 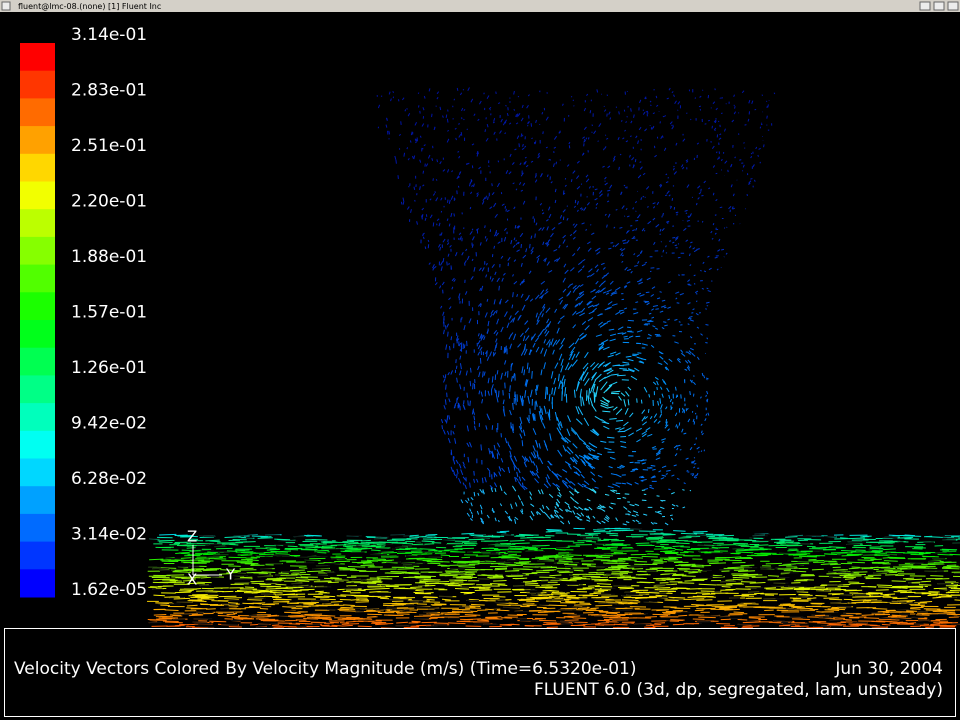 What do you see at coordinates (953, 6) in the screenshot?
I see `close-button` at bounding box center [953, 6].